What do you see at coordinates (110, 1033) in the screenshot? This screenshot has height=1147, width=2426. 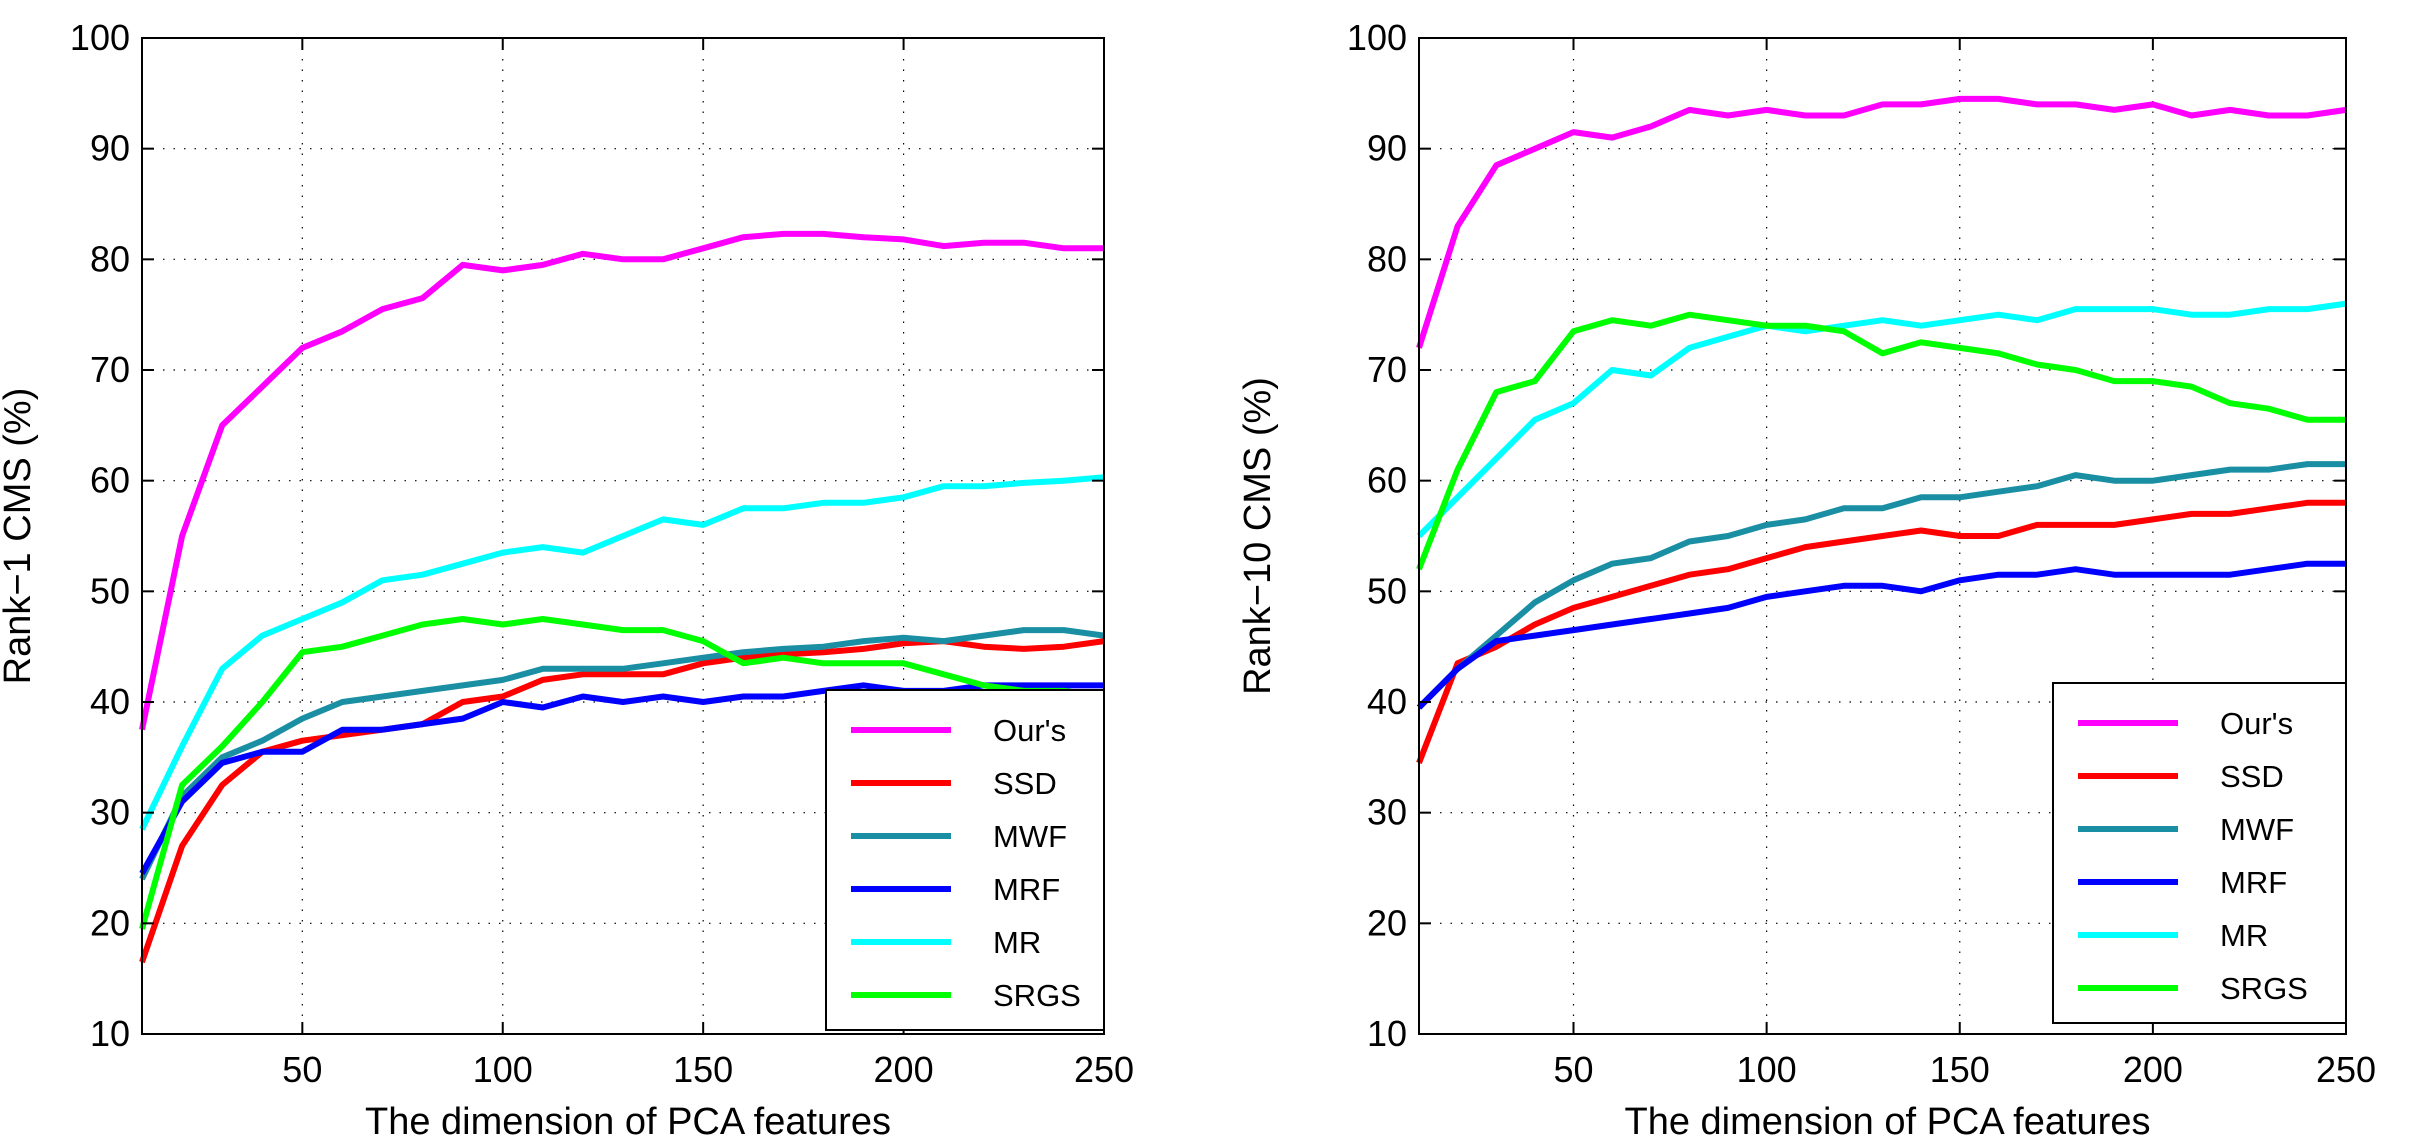 I see `chart-0-ytick-label: 10` at bounding box center [110, 1033].